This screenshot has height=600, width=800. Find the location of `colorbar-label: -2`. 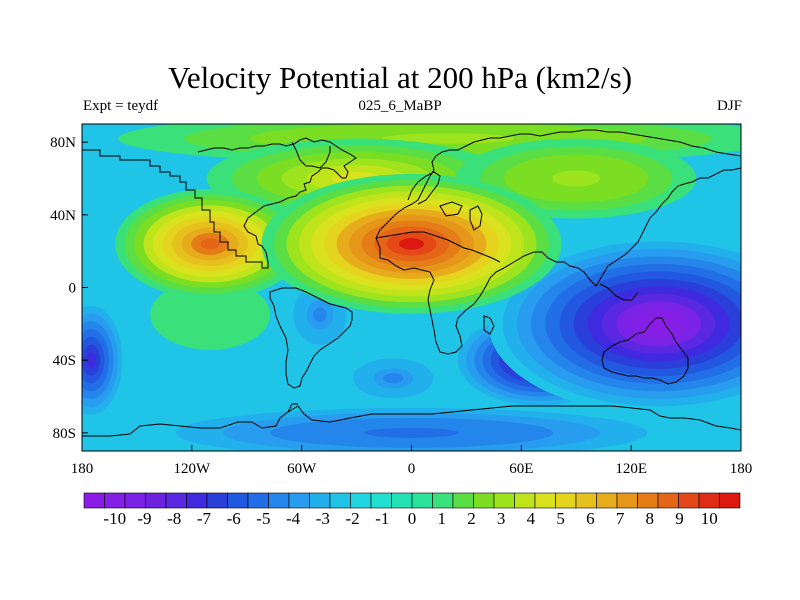

colorbar-label: -2 is located at coordinates (352, 518).